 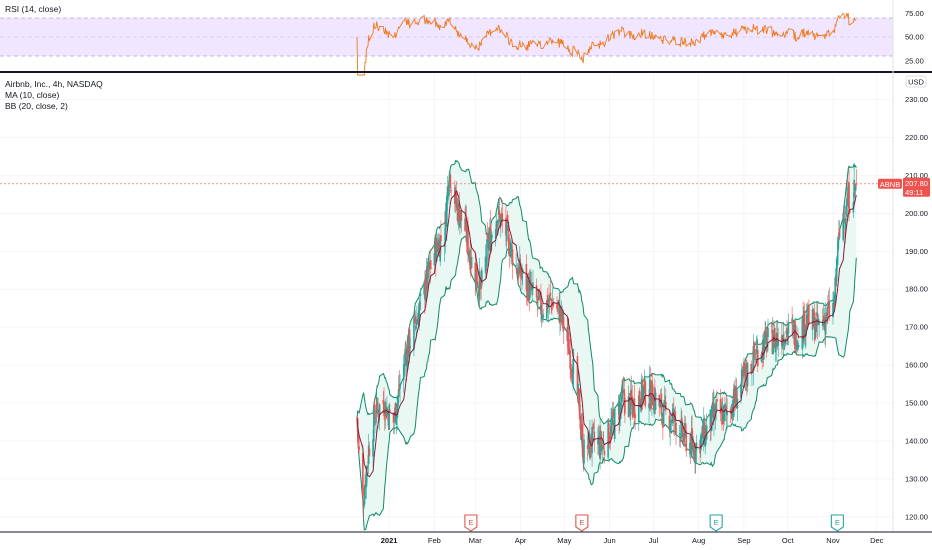 I want to click on price-tick-label: 180.00, so click(x=916, y=289).